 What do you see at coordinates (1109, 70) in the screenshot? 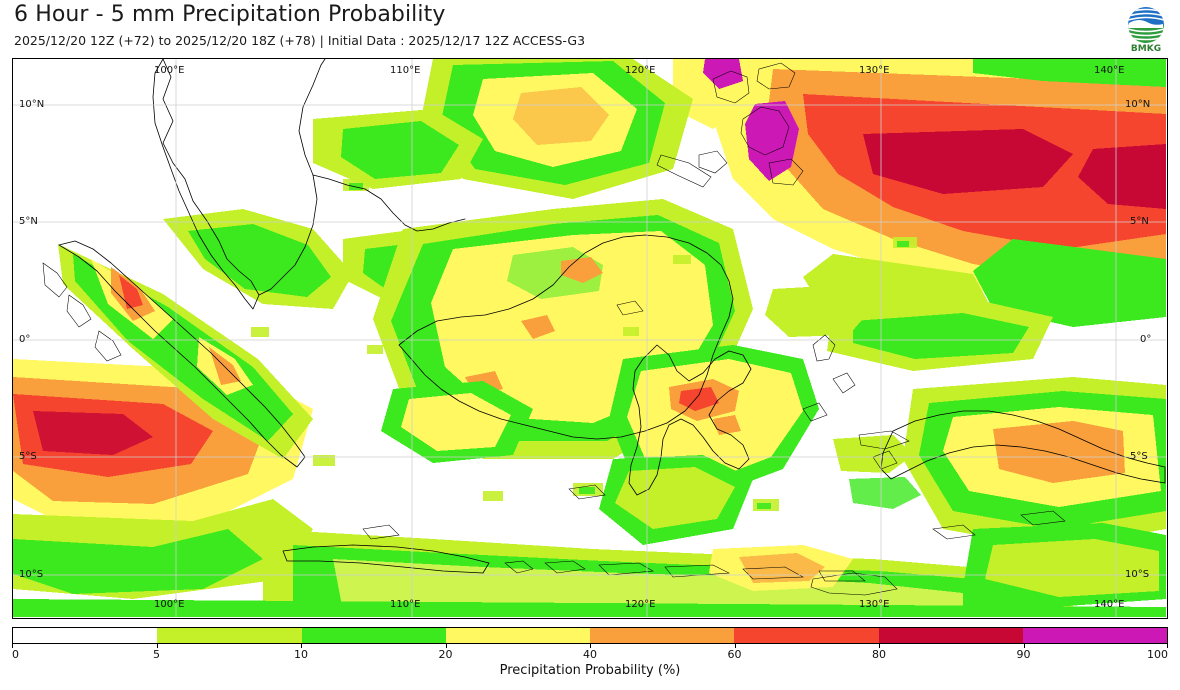
I see `lon-label-top-140e: 140°E` at bounding box center [1109, 70].